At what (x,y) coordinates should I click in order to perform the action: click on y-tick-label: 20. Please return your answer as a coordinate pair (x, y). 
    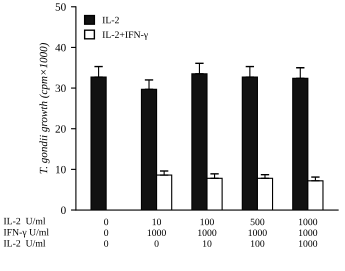
    Looking at the image, I should click on (61, 129).